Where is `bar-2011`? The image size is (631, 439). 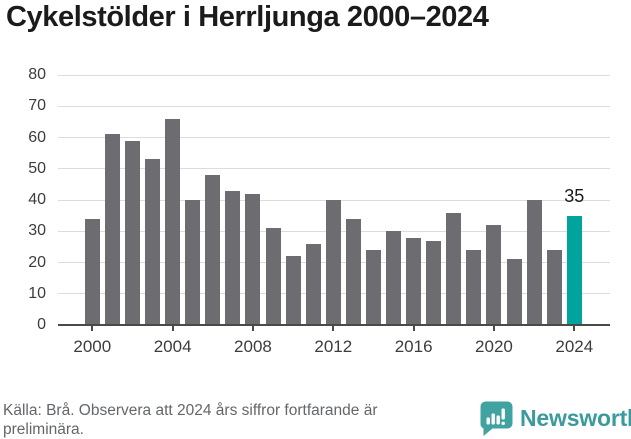
bar-2011 is located at coordinates (313, 284).